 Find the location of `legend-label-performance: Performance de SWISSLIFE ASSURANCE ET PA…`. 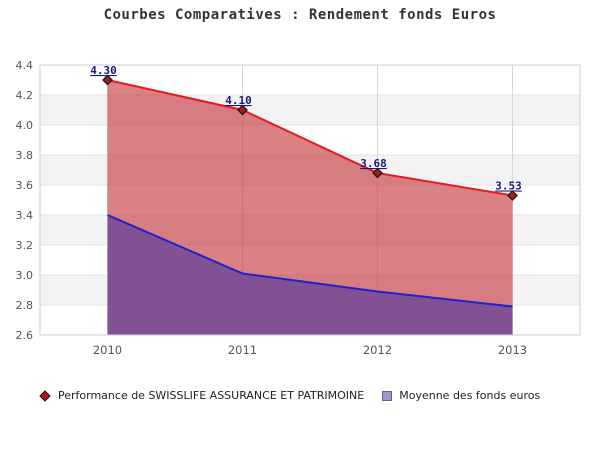

legend-label-performance: Performance de SWISSLIFE ASSURANCE ET PA… is located at coordinates (211, 395).